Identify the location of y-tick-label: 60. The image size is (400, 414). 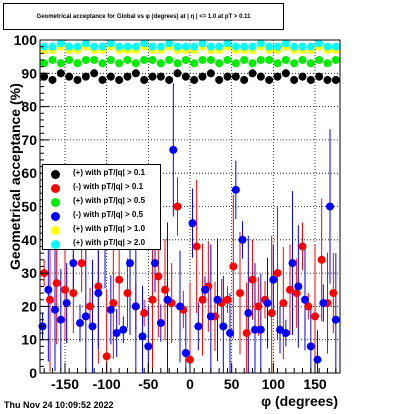
(29, 173).